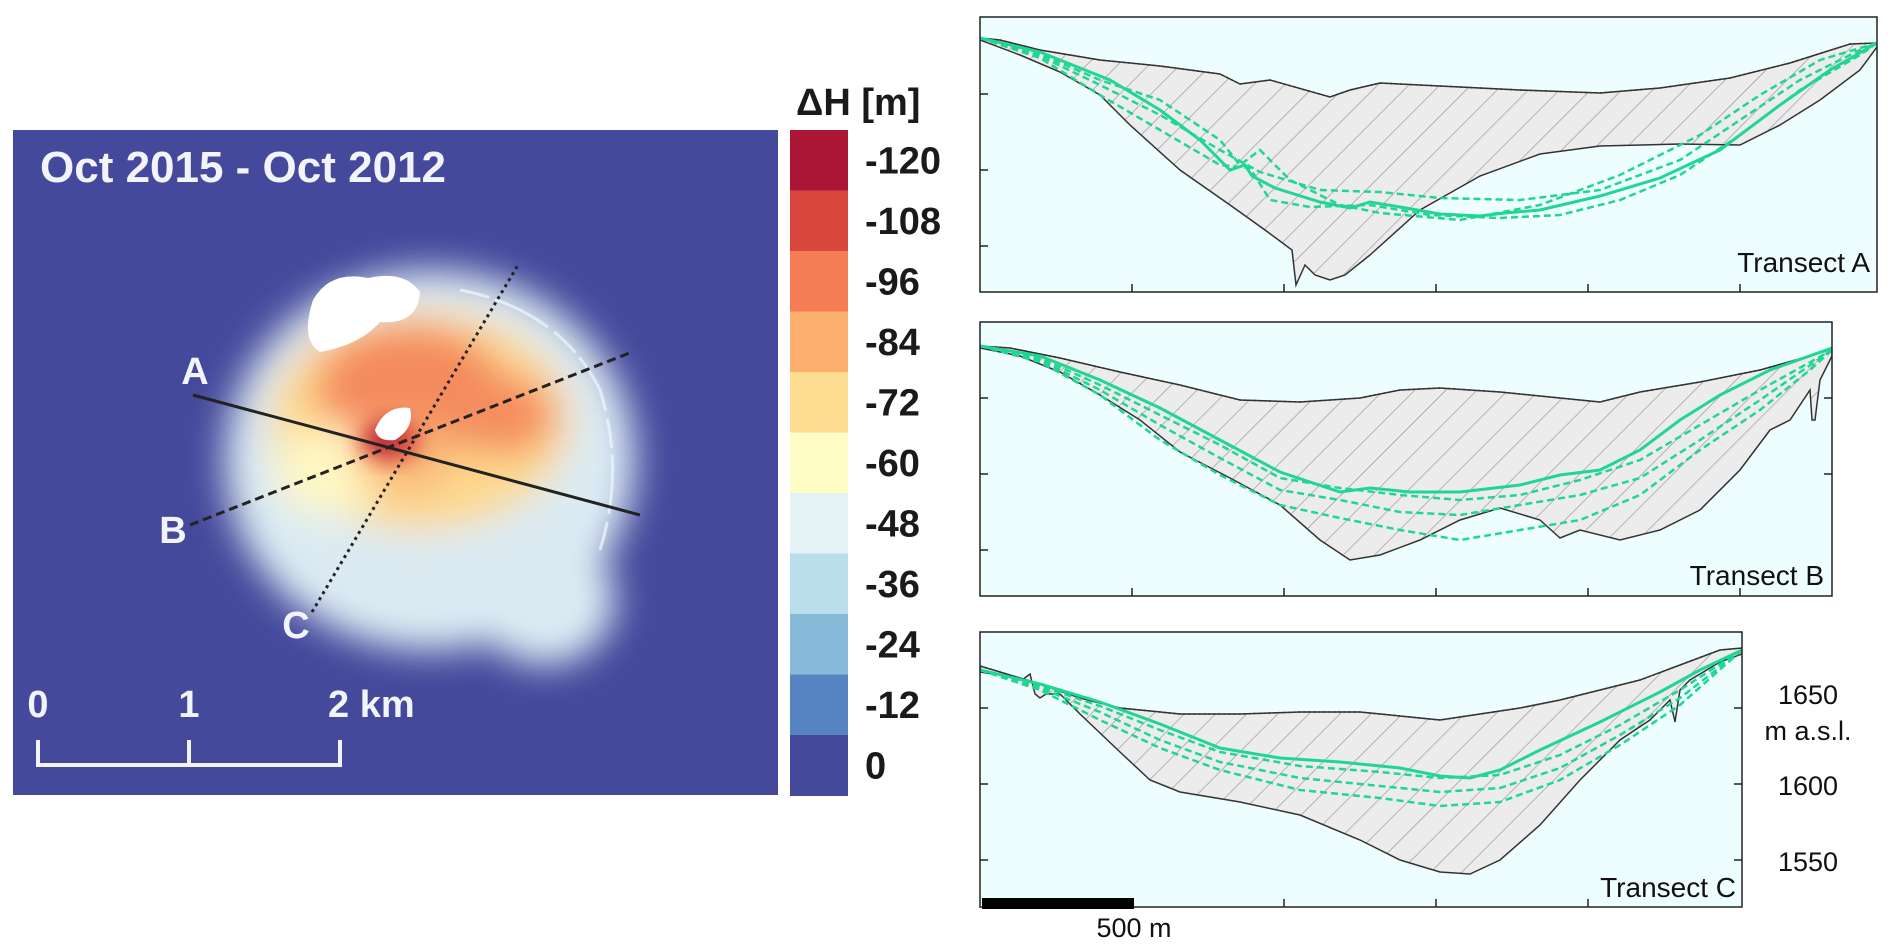 Image resolution: width=1889 pixels, height=944 pixels. I want to click on profile-scalebar, so click(1058, 903).